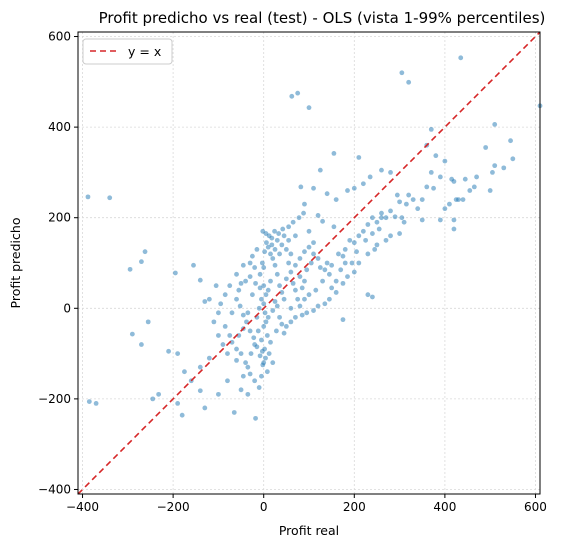  What do you see at coordinates (58, 263) in the screenshot?
I see `y-axis-ticks: −400 −200 0 200 400 600` at bounding box center [58, 263].